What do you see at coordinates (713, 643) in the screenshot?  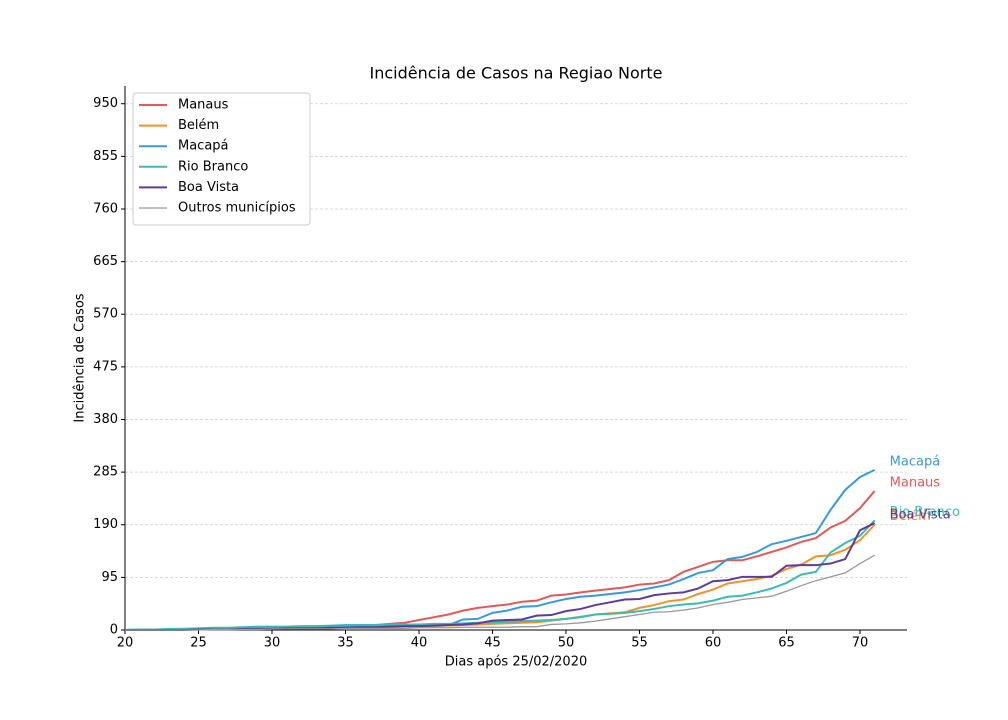 I see `x-tick-label: 60` at bounding box center [713, 643].